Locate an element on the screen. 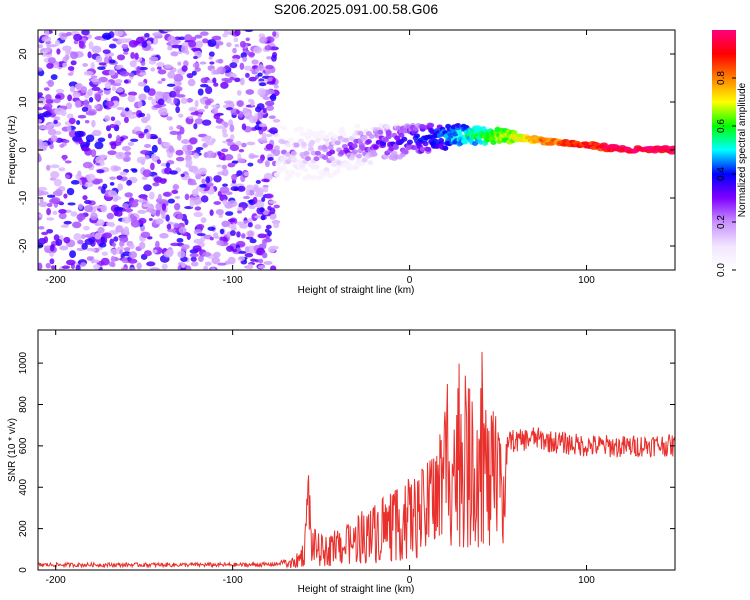 This screenshot has height=600, width=750. spectrogram-x-axis-label: Height of straight line (km) is located at coordinates (356, 290).